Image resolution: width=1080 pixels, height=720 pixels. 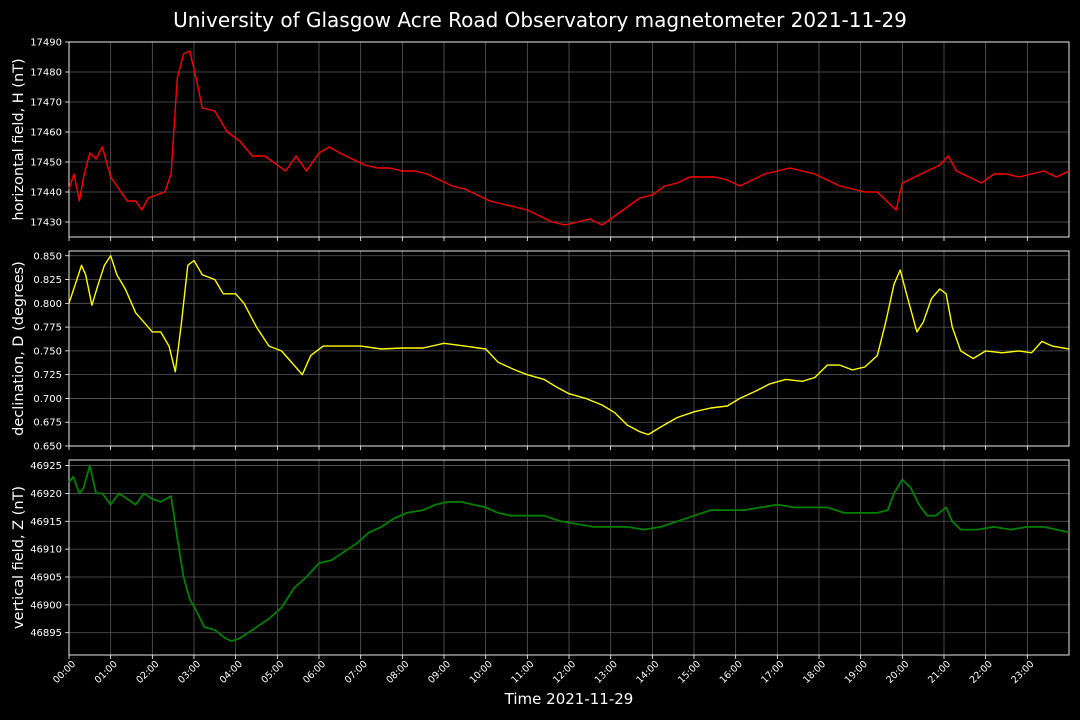 What do you see at coordinates (897, 672) in the screenshot?
I see `x-tick-label: 20:00` at bounding box center [897, 672].